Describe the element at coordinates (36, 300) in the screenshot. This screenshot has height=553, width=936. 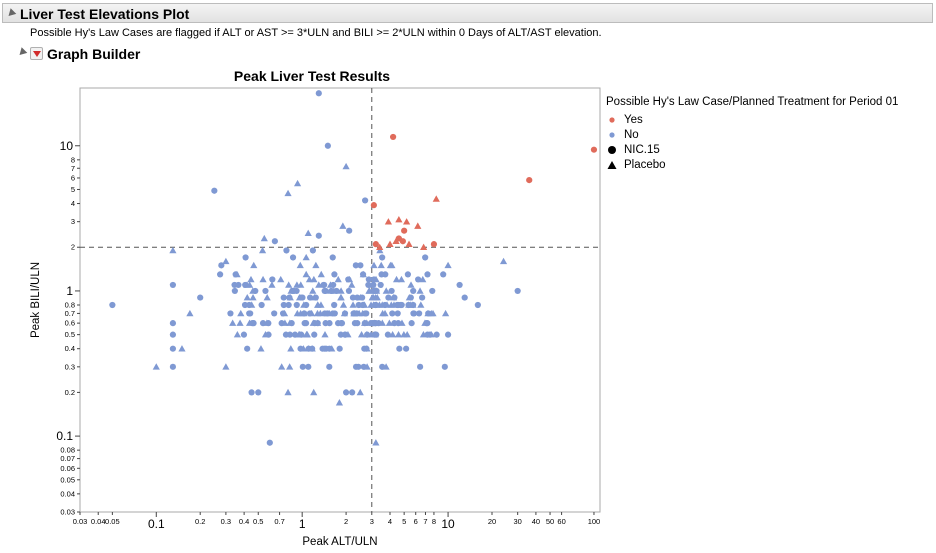
I see `y-axis-label: Peak BILI/ULN` at that location.